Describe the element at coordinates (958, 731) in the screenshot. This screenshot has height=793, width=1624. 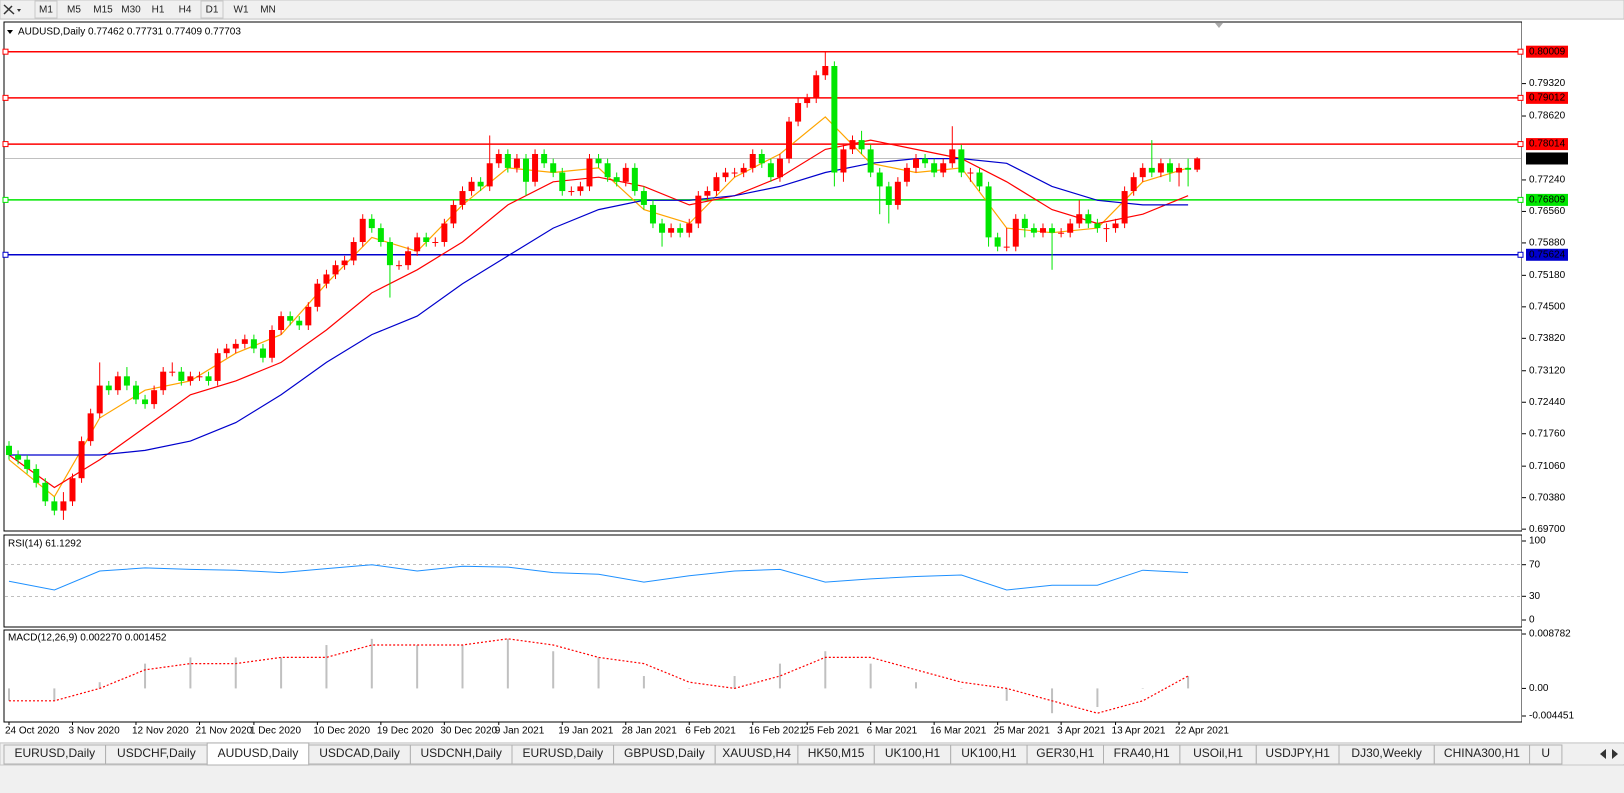
I see `x-tick-label: 16 Mar 2021` at that location.